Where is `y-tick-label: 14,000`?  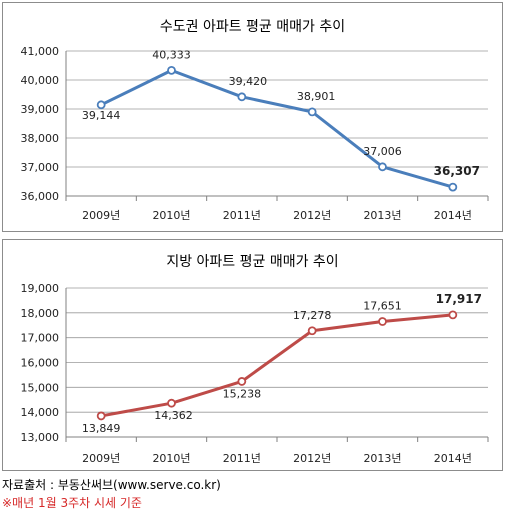
y-tick-label: 14,000 is located at coordinates (40, 412).